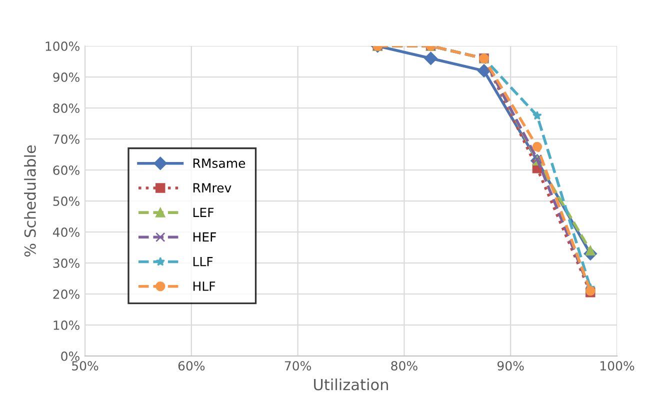 Image resolution: width=657 pixels, height=411 pixels. I want to click on y-tick-label: 40%, so click(66, 232).